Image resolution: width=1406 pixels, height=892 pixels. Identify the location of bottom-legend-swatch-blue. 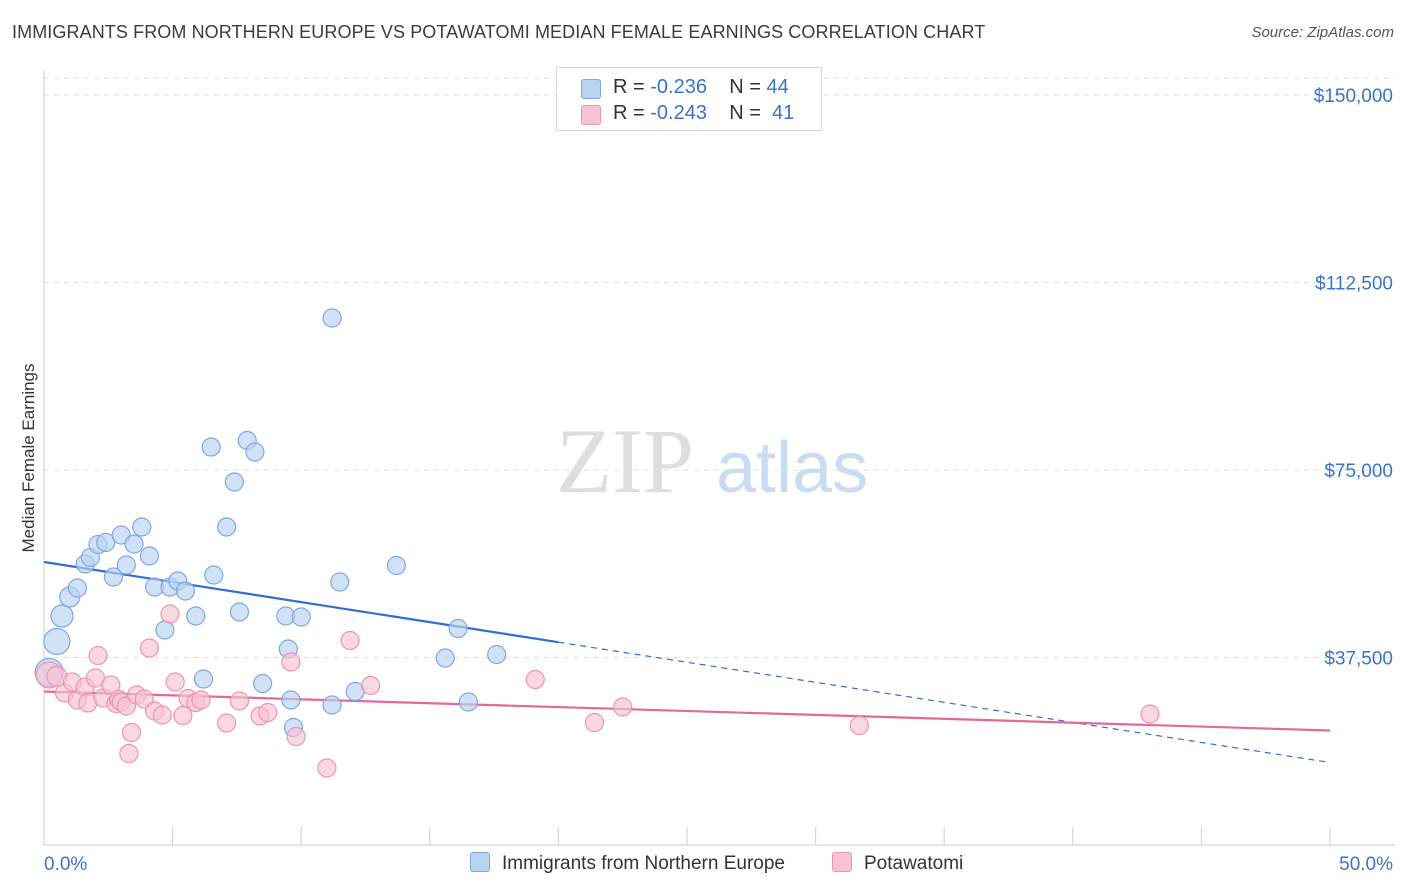
(480, 862).